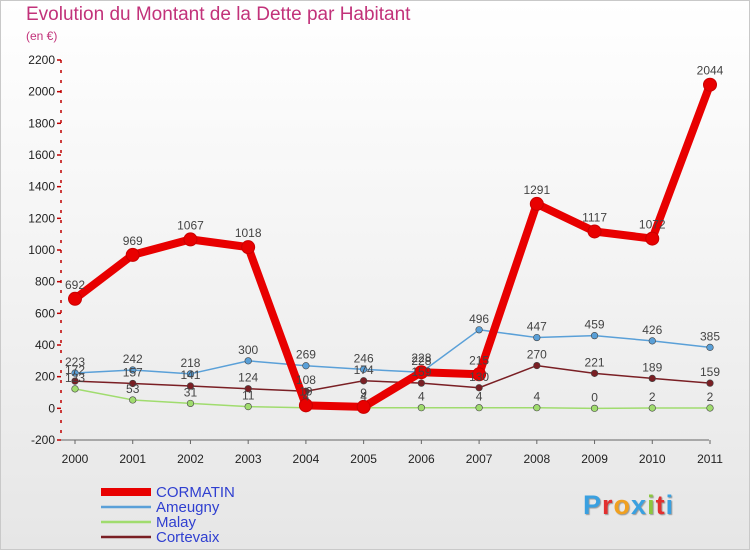 Image resolution: width=750 pixels, height=550 pixels. What do you see at coordinates (421, 459) in the screenshot?
I see `x-tick-label: 2006` at bounding box center [421, 459].